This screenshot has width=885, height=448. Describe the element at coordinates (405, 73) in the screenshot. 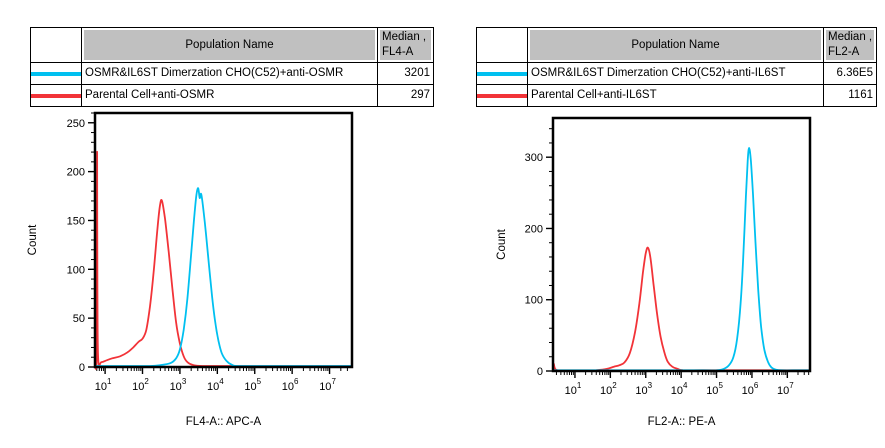

I see `median-value-cell: 3201` at that location.